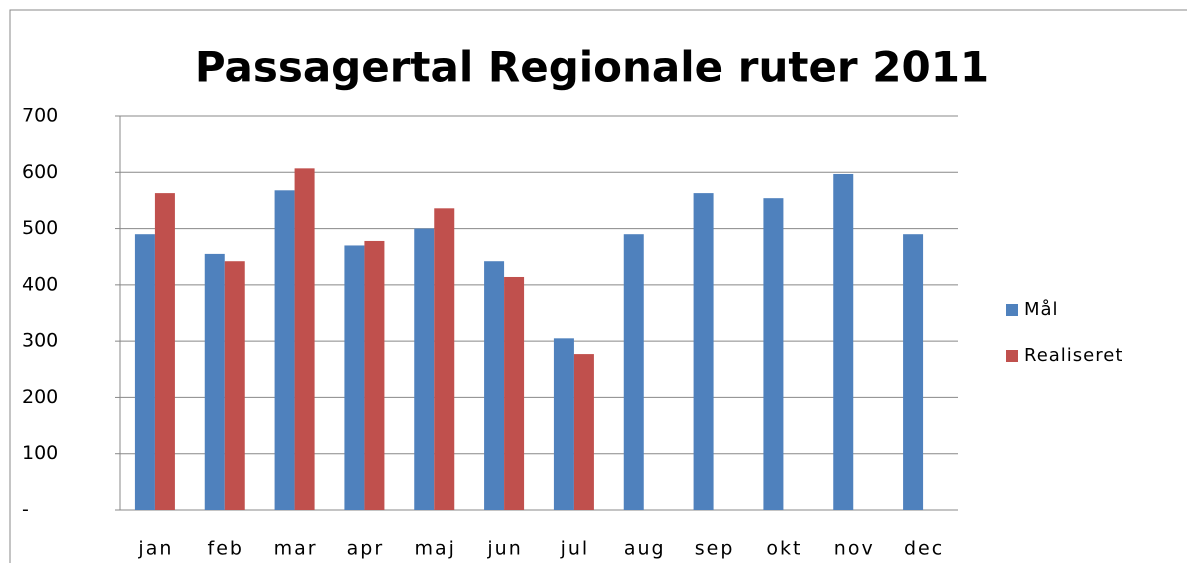 The image size is (1187, 563). Describe the element at coordinates (40, 397) in the screenshot. I see `y-tick-label: 200` at that location.